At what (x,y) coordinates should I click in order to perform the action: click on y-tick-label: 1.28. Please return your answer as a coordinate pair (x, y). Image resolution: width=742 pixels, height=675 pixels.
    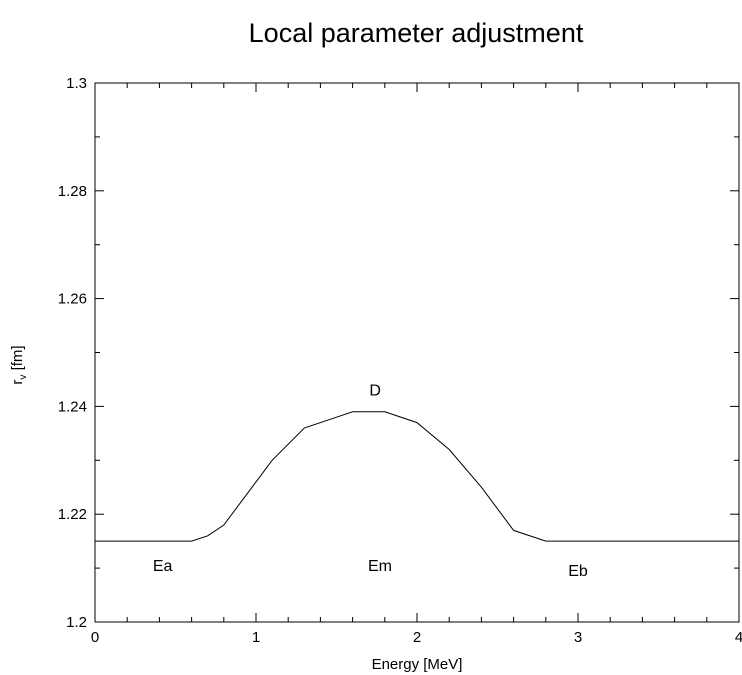
    Looking at the image, I should click on (72, 191).